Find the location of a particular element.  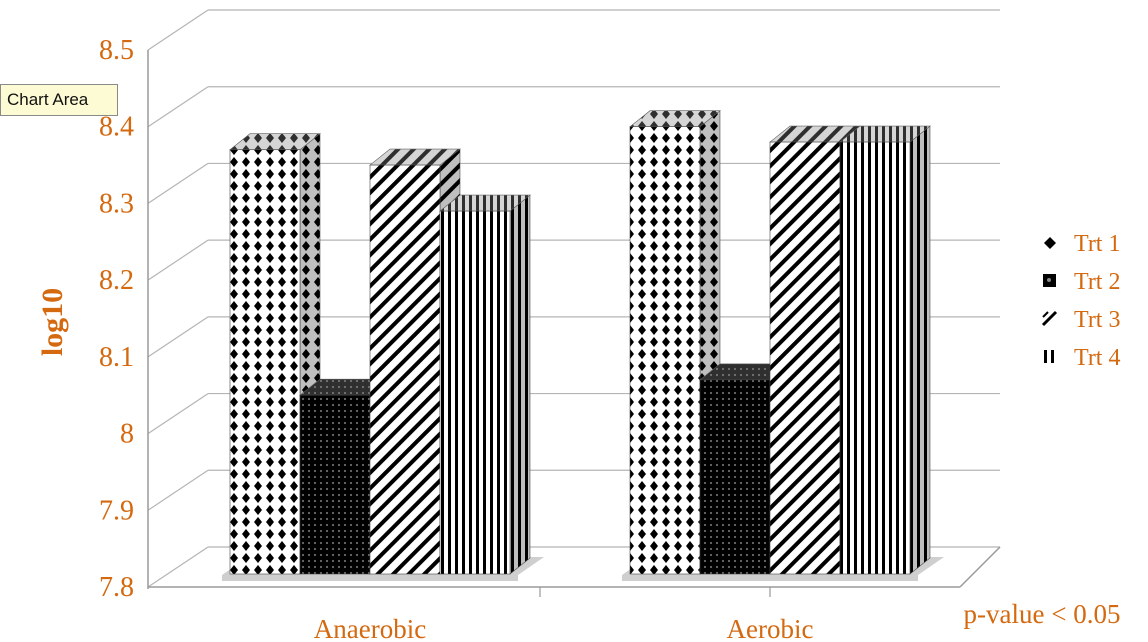

y-tick-label: 8.1 is located at coordinates (116, 357).